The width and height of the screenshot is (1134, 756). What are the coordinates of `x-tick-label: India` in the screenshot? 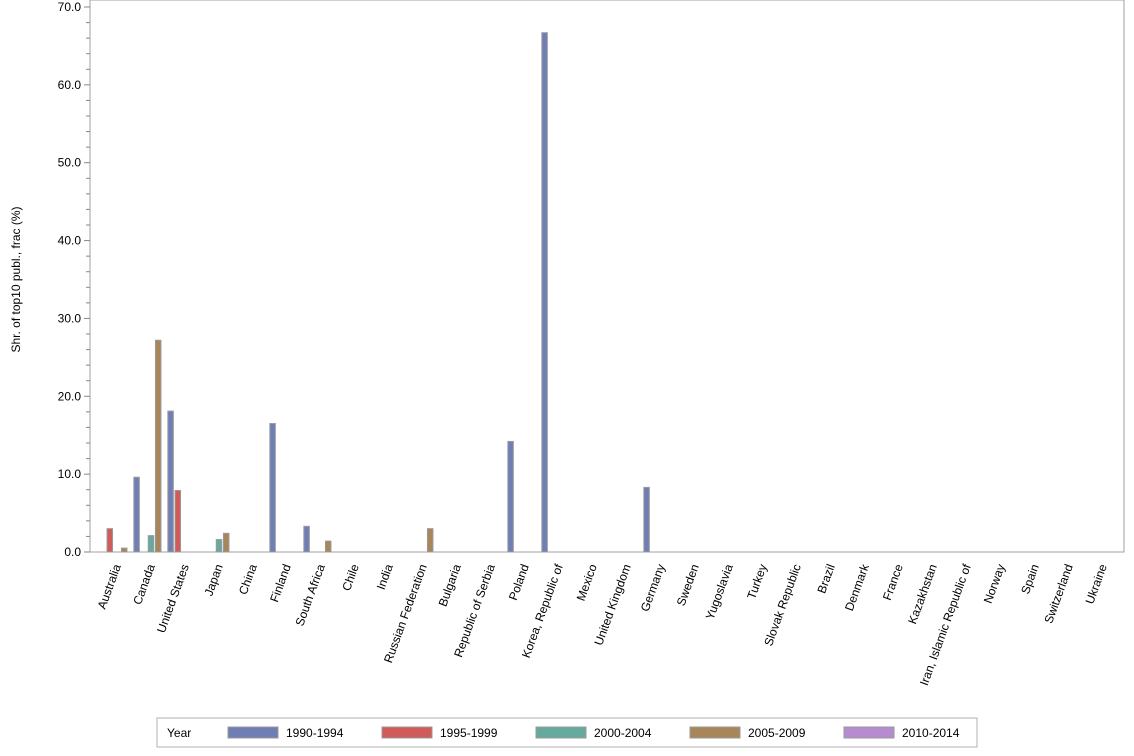 It's located at (385, 577).